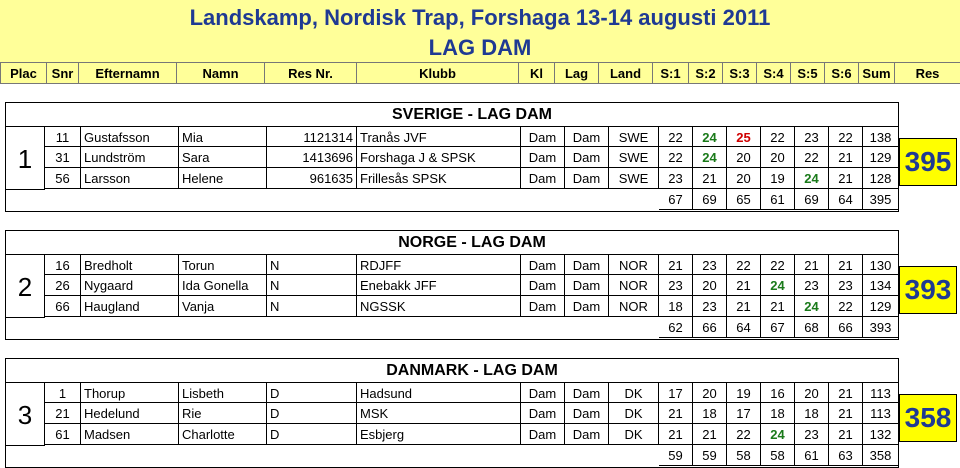 Image resolution: width=960 pixels, height=468 pixels. Describe the element at coordinates (439, 285) in the screenshot. I see `cell-klubb: Enebakk JFF` at that location.